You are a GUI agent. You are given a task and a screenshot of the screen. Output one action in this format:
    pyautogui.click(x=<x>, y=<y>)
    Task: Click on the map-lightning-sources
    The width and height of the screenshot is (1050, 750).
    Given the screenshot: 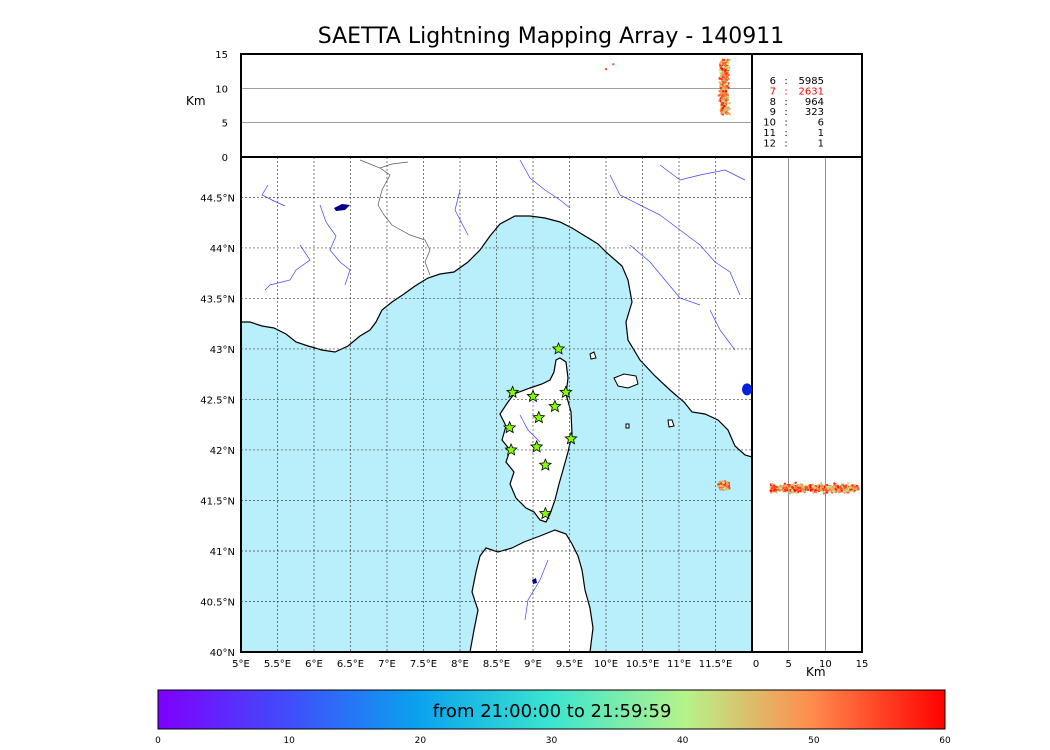 What is the action you would take?
    pyautogui.click(x=724, y=485)
    